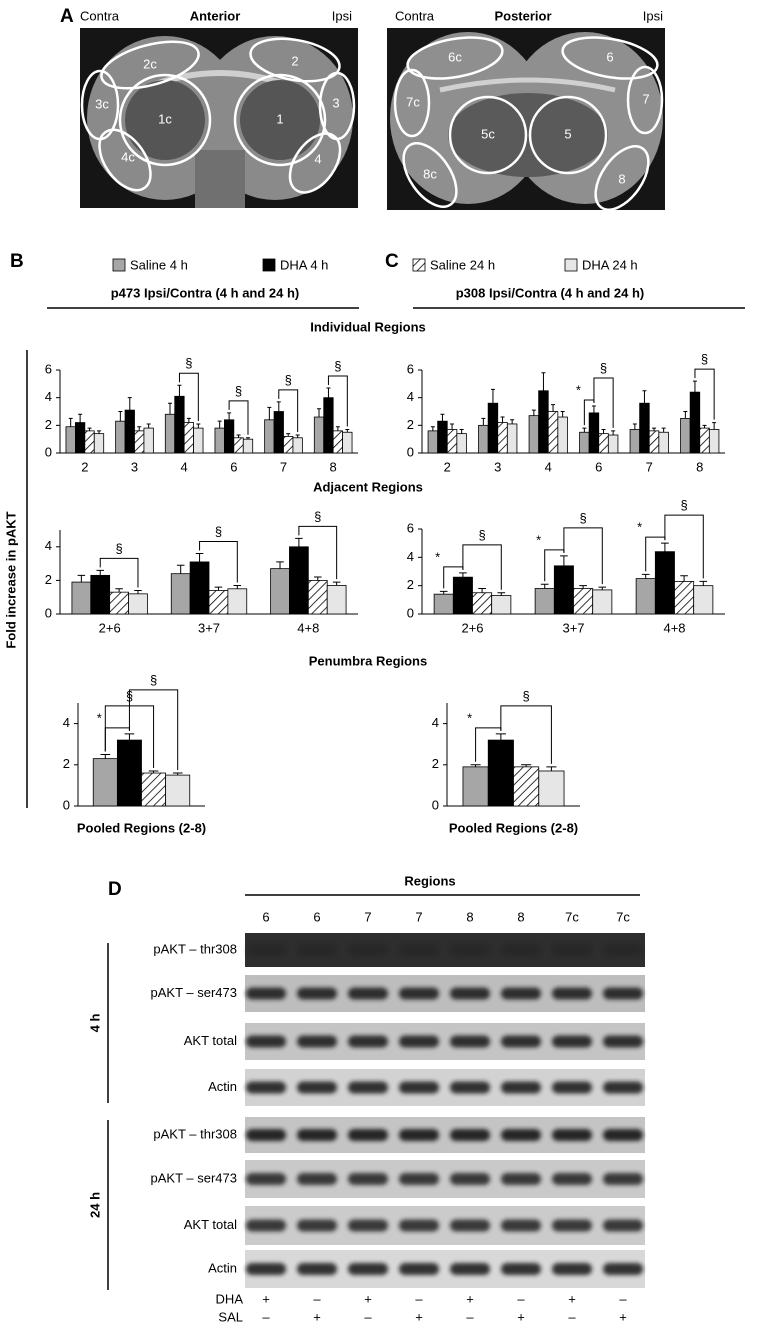  Describe the element at coordinates (578, 389) in the screenshot. I see `significance-label: *` at that location.